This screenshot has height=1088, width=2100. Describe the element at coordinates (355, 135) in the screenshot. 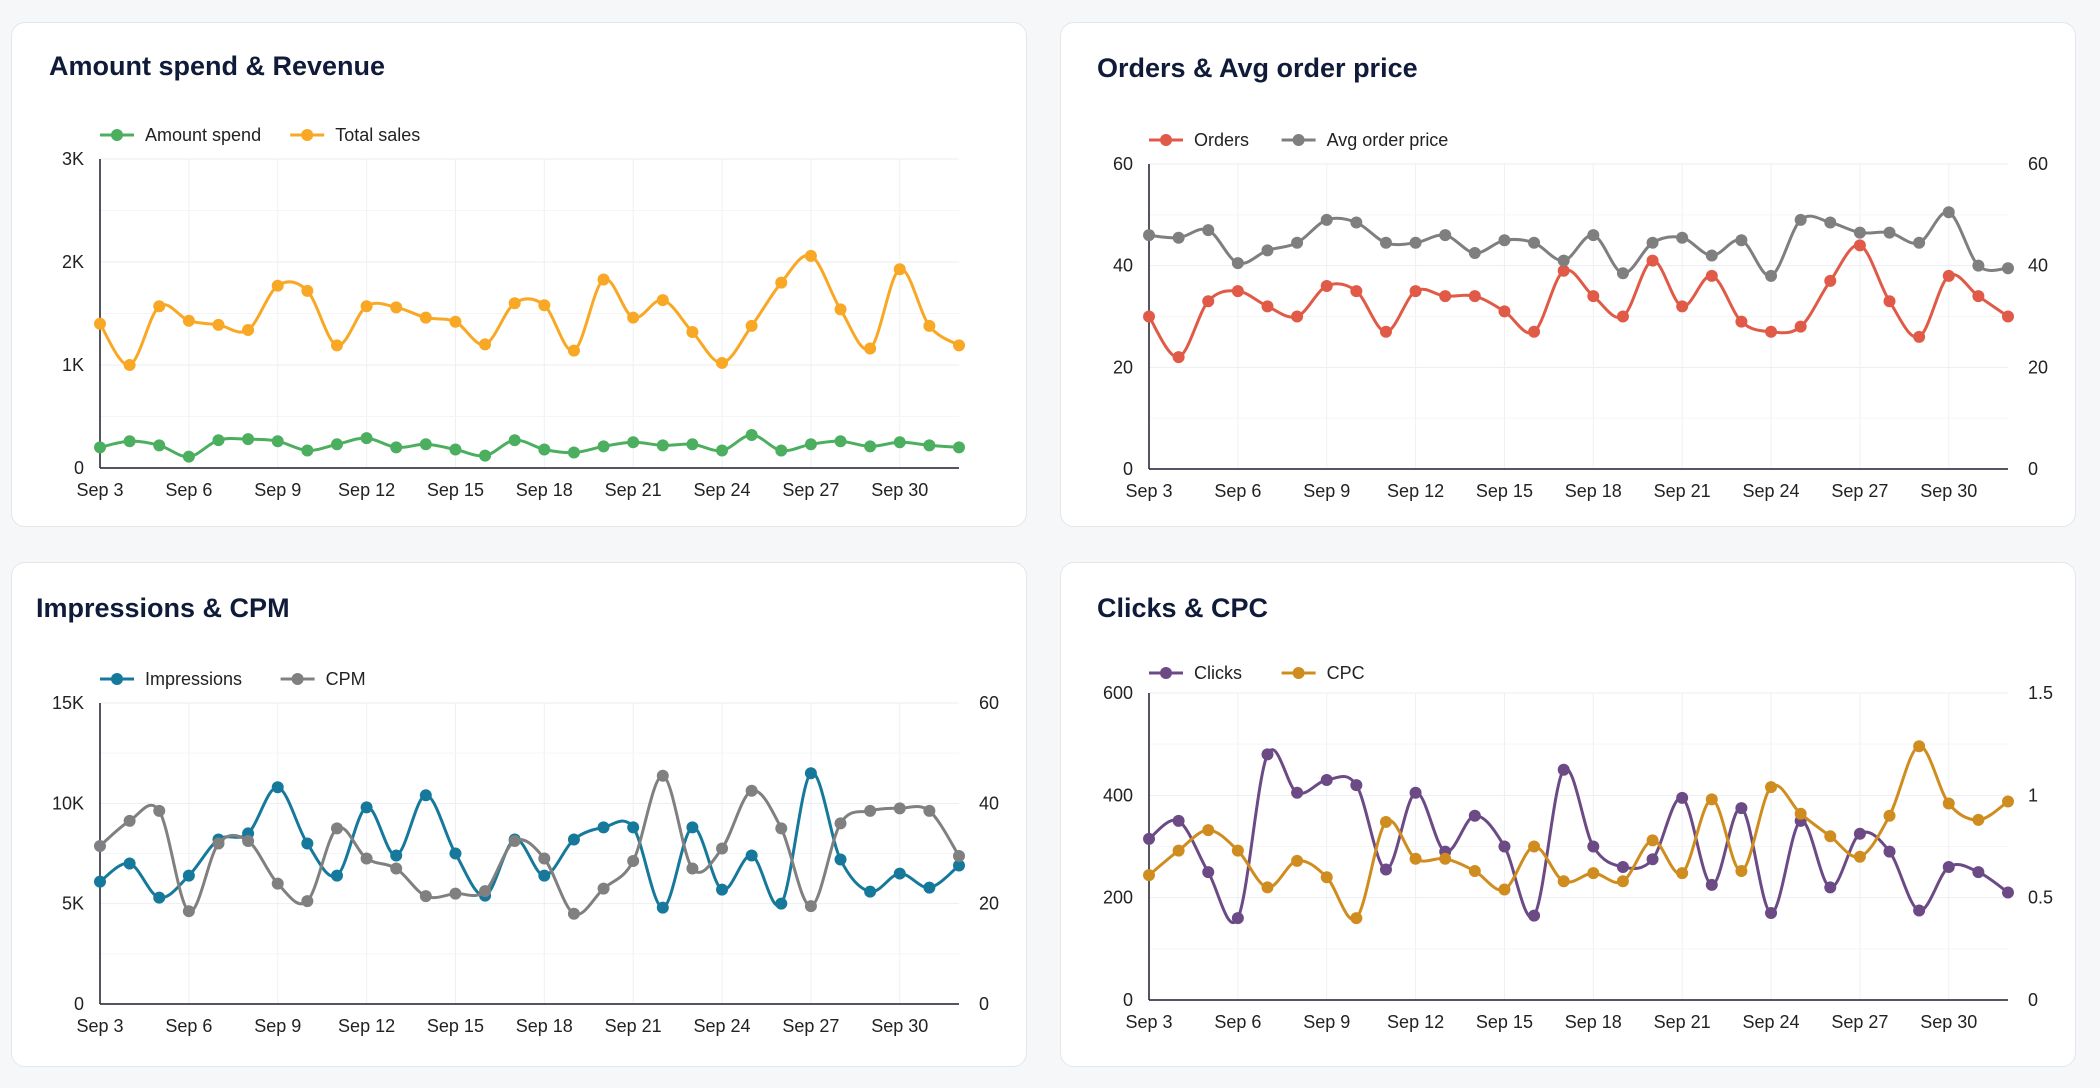

I see `legend-item: Total sales` at that location.